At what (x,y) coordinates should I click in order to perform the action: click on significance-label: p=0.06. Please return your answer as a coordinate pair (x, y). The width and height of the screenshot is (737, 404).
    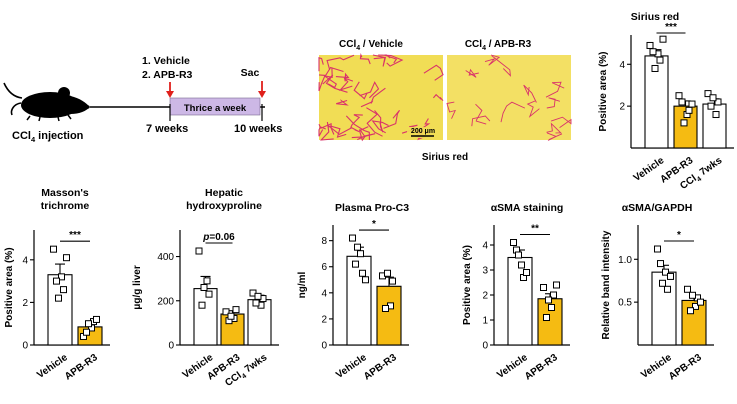
    Looking at the image, I should click on (218, 237).